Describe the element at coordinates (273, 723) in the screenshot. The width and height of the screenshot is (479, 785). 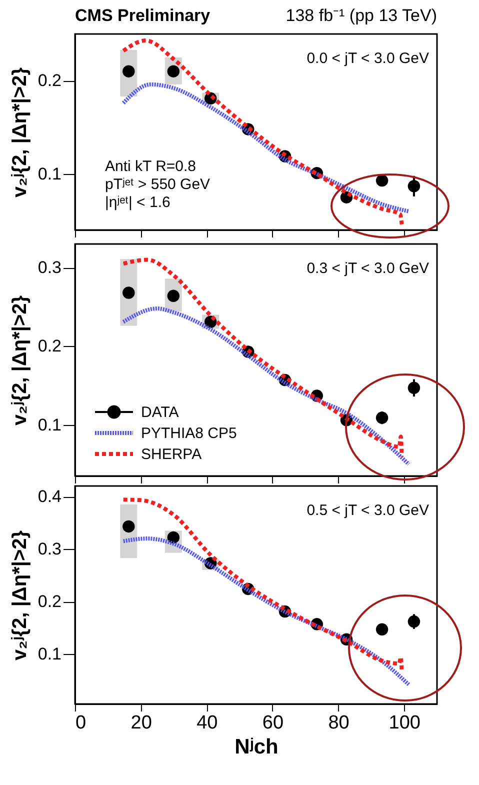
I see `x-tick-label: 60` at that location.